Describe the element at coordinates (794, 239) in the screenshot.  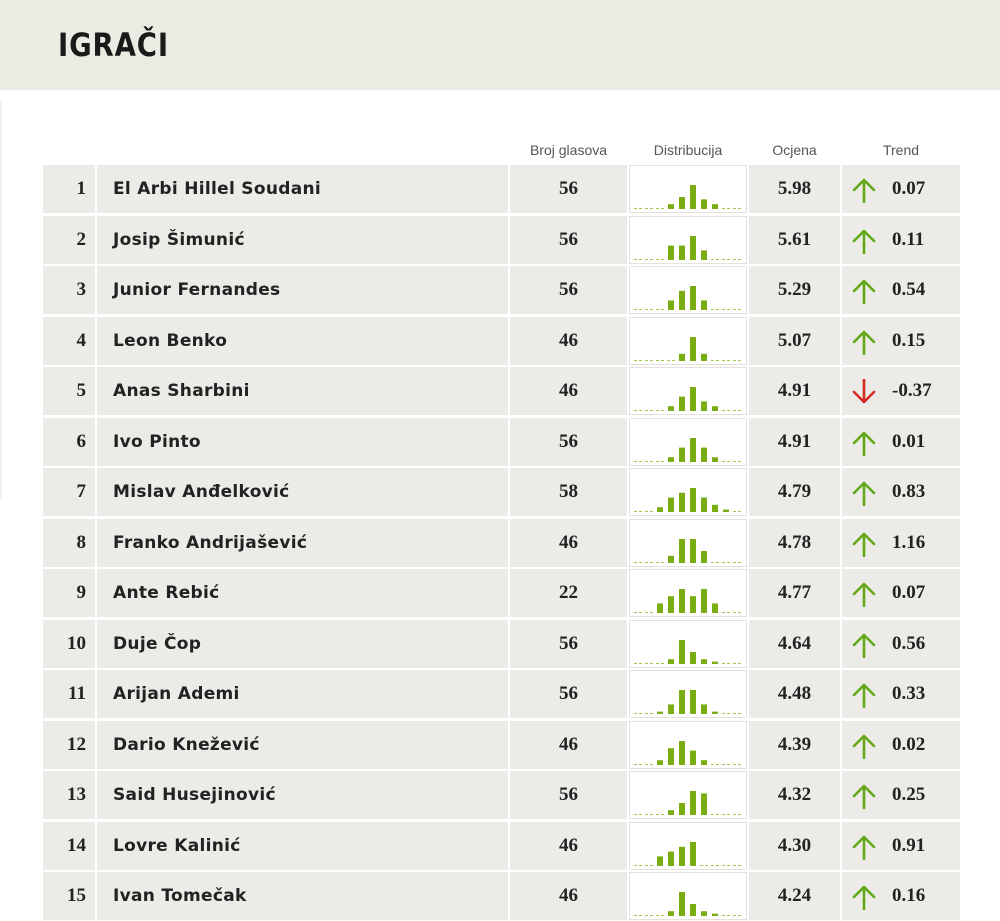
I see `score-cell: 5.61` at that location.